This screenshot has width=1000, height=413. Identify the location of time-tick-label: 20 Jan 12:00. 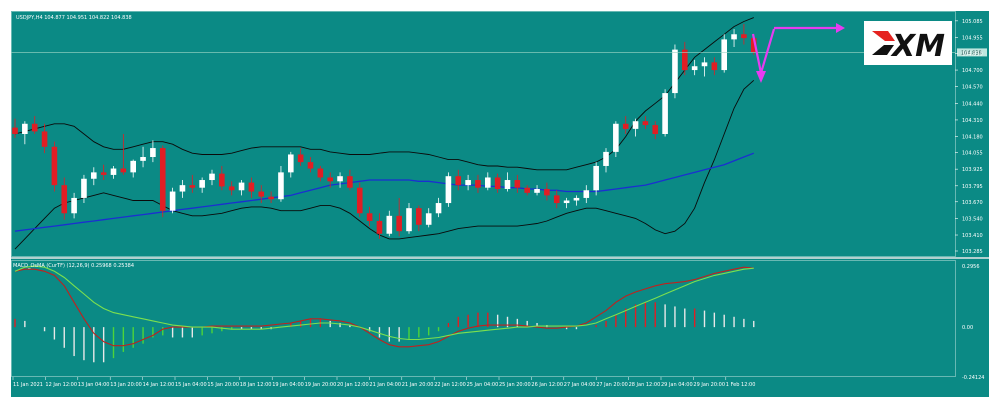
(353, 385).